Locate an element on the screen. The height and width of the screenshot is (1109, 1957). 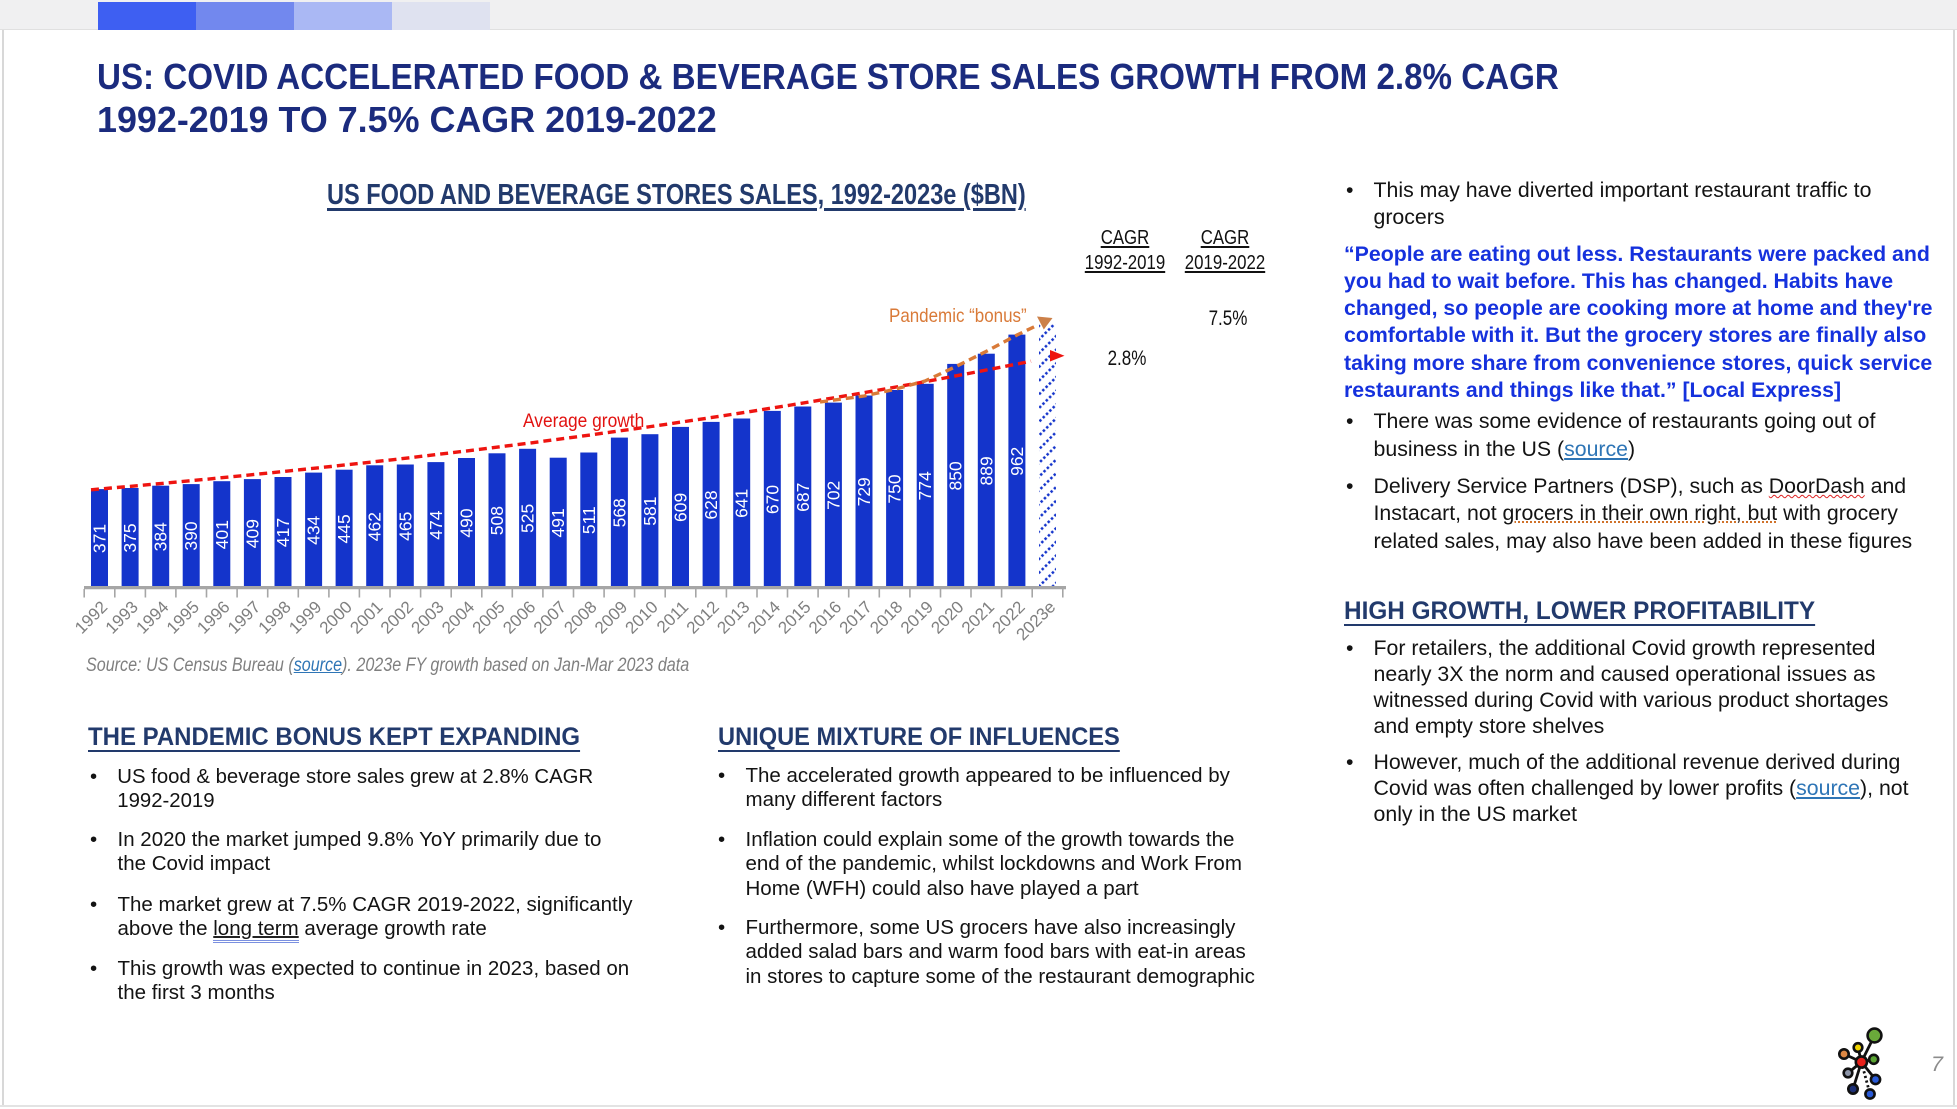
svg-text: 2007 is located at coordinates (550, 617).